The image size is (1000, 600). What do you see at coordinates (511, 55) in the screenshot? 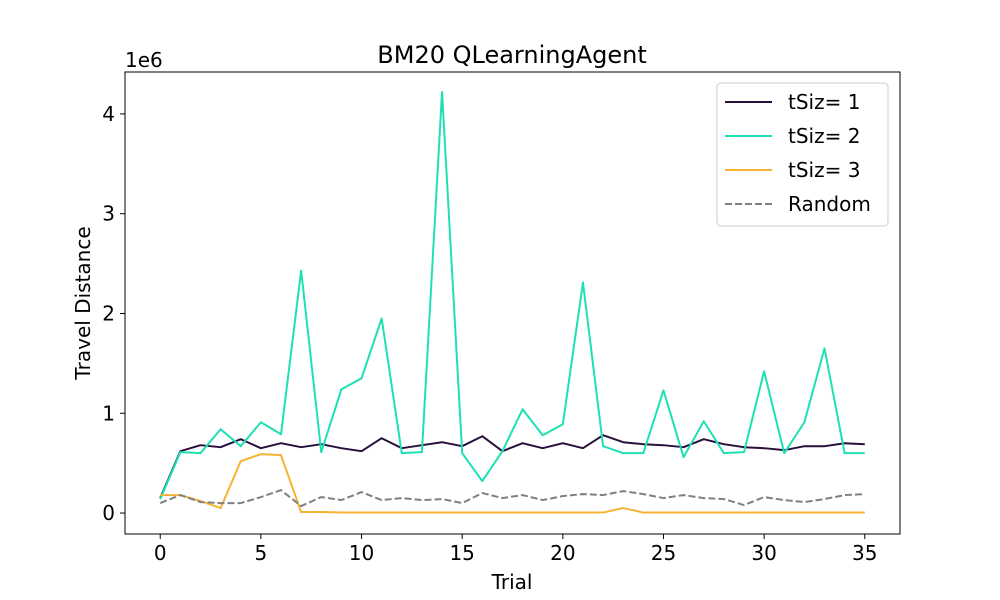
I see `chart-title: BM20 QLearningAgent` at bounding box center [511, 55].